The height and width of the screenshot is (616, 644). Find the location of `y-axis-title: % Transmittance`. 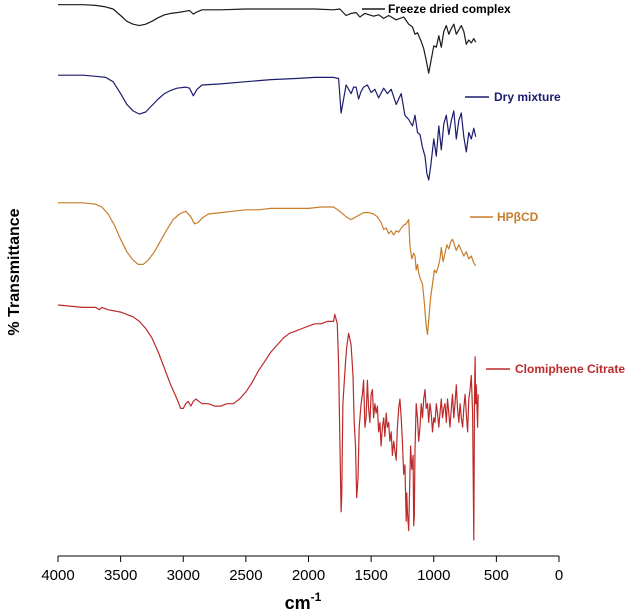

y-axis-title: % Transmittance is located at coordinates (14, 271).